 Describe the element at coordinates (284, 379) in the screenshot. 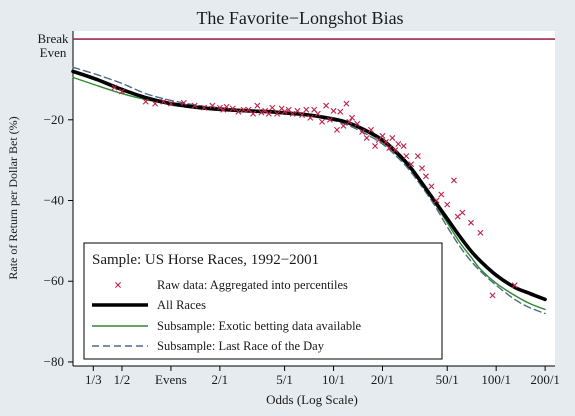

I see `x-tick-label: 5/1` at that location.